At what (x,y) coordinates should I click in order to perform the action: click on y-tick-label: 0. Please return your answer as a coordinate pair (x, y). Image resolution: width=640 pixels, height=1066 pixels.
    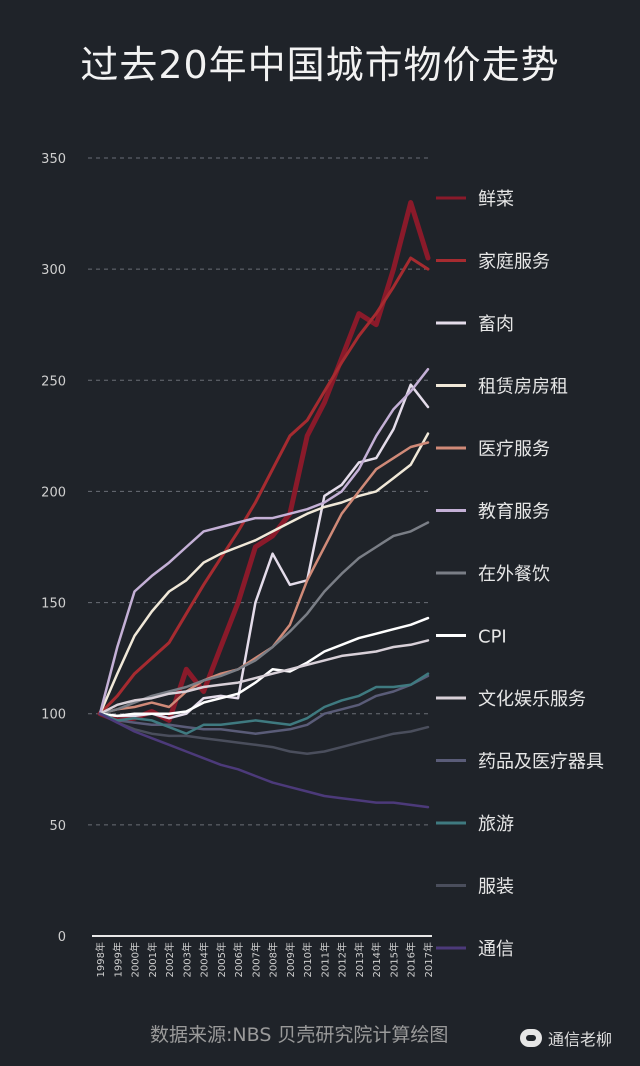
    Looking at the image, I should click on (62, 937).